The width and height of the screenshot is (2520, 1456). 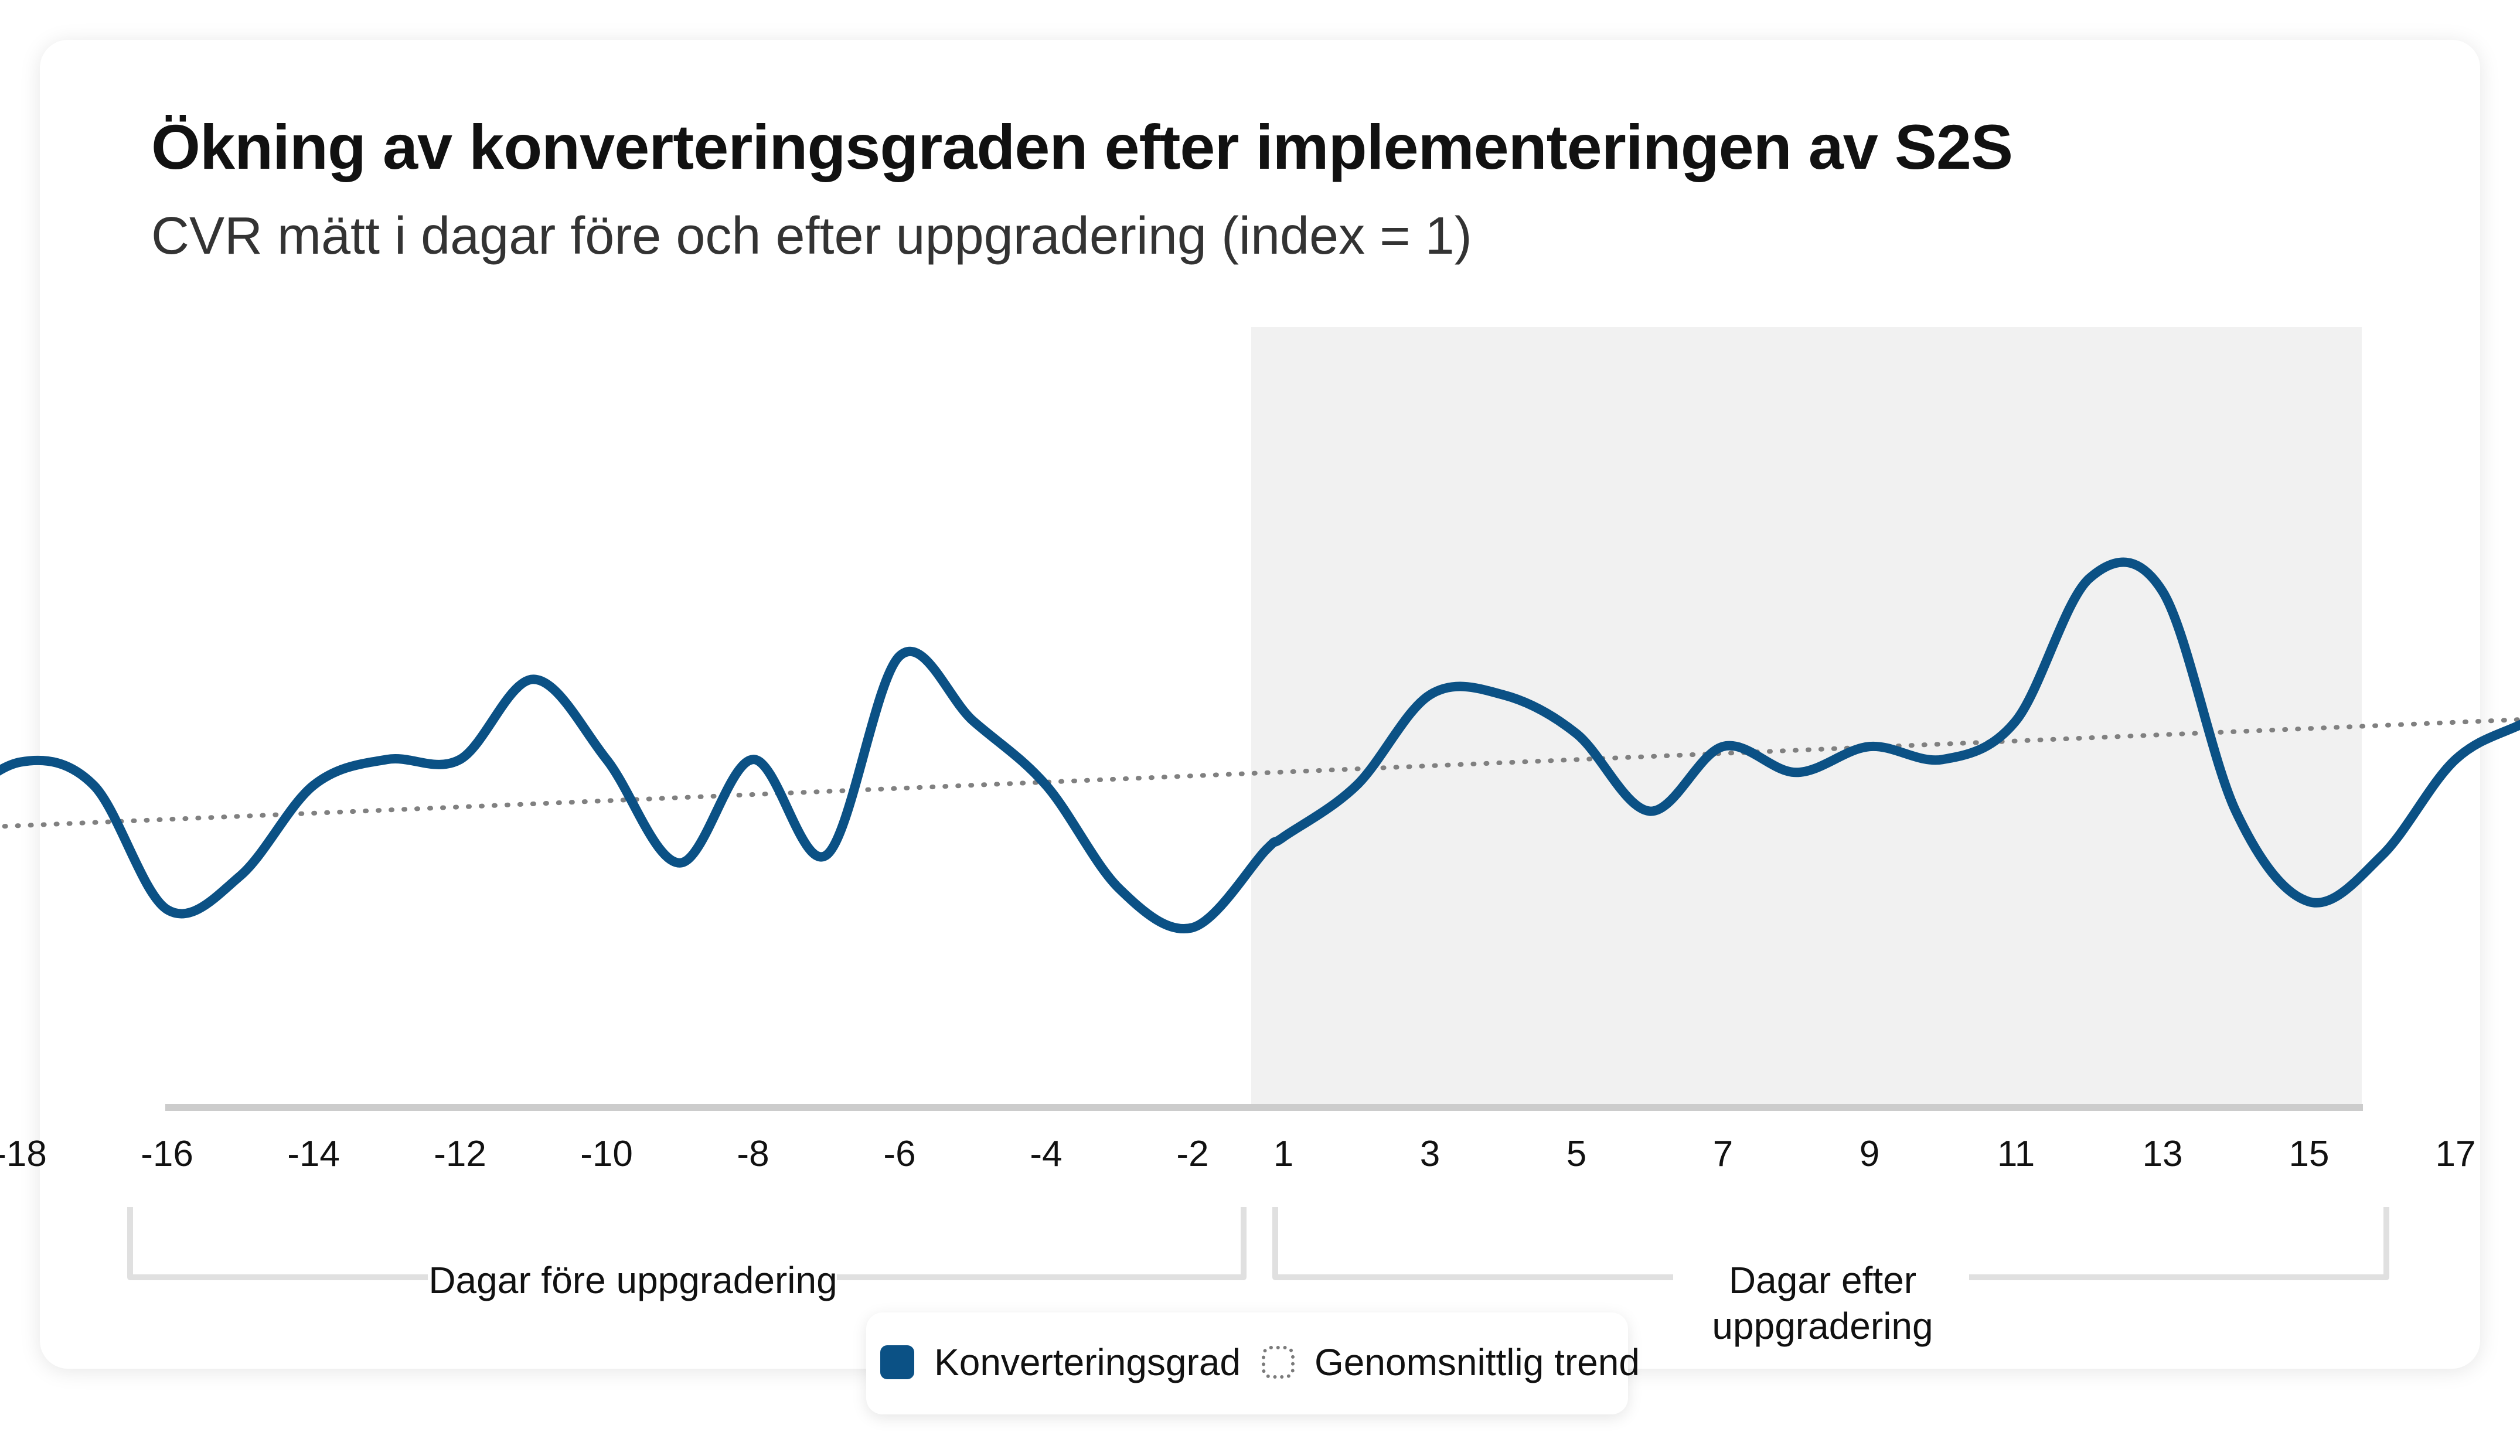 What do you see at coordinates (1723, 1154) in the screenshot?
I see `x-tick-label: 7` at bounding box center [1723, 1154].